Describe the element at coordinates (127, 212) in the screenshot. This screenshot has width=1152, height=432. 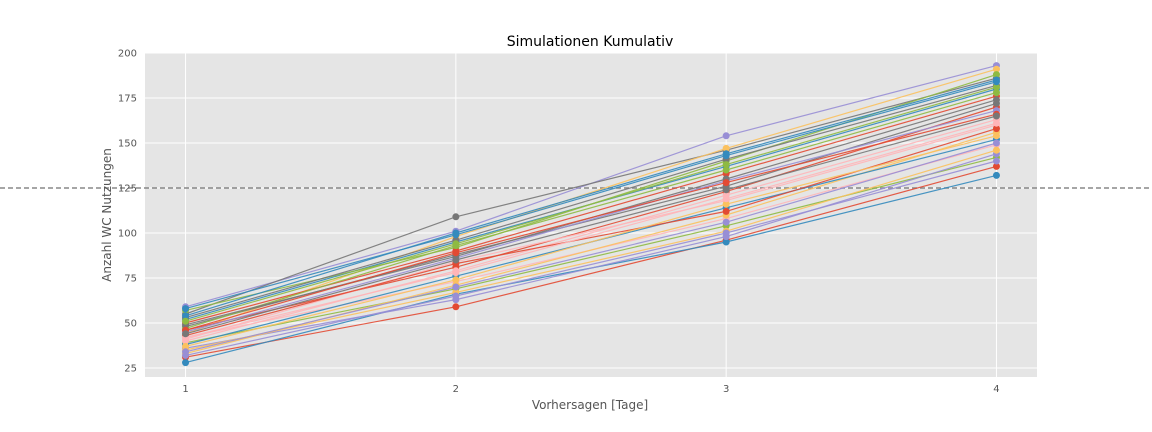
I see `y-tick-labels: 25 50 75 100 125 150 175 200` at that location.